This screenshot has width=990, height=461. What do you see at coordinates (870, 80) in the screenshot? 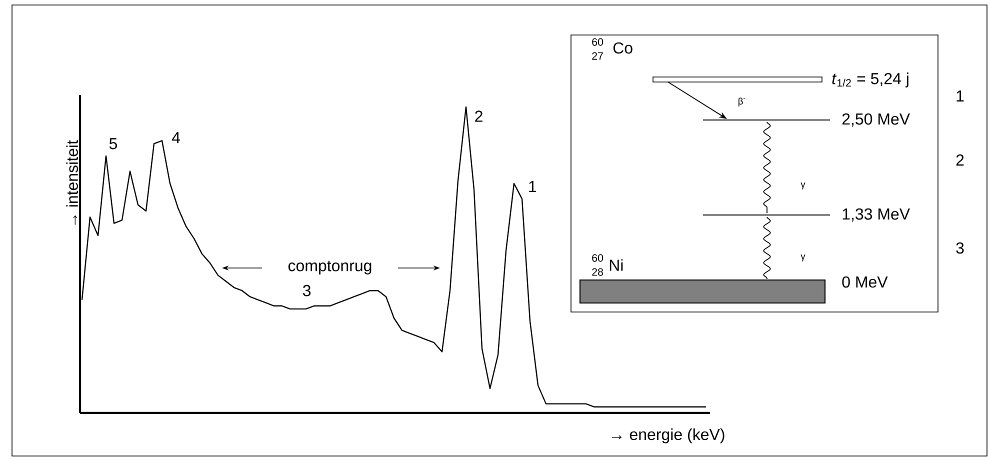
I see `text: t$_{1/2}$ = 5,24 j` at bounding box center [870, 80].